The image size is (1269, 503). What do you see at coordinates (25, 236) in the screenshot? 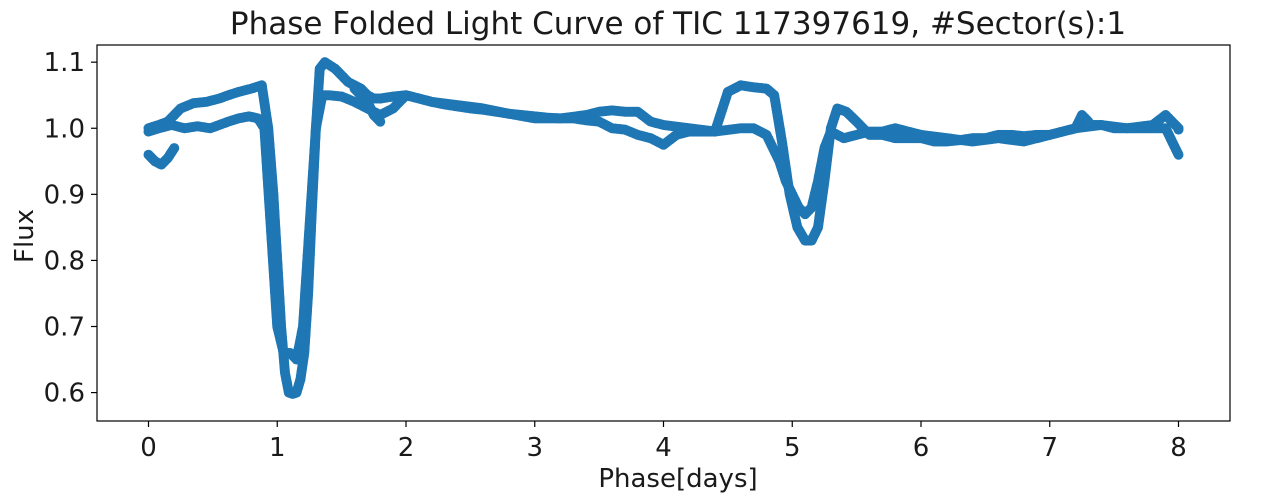
I see `y-axis-label: Flux` at bounding box center [25, 236].